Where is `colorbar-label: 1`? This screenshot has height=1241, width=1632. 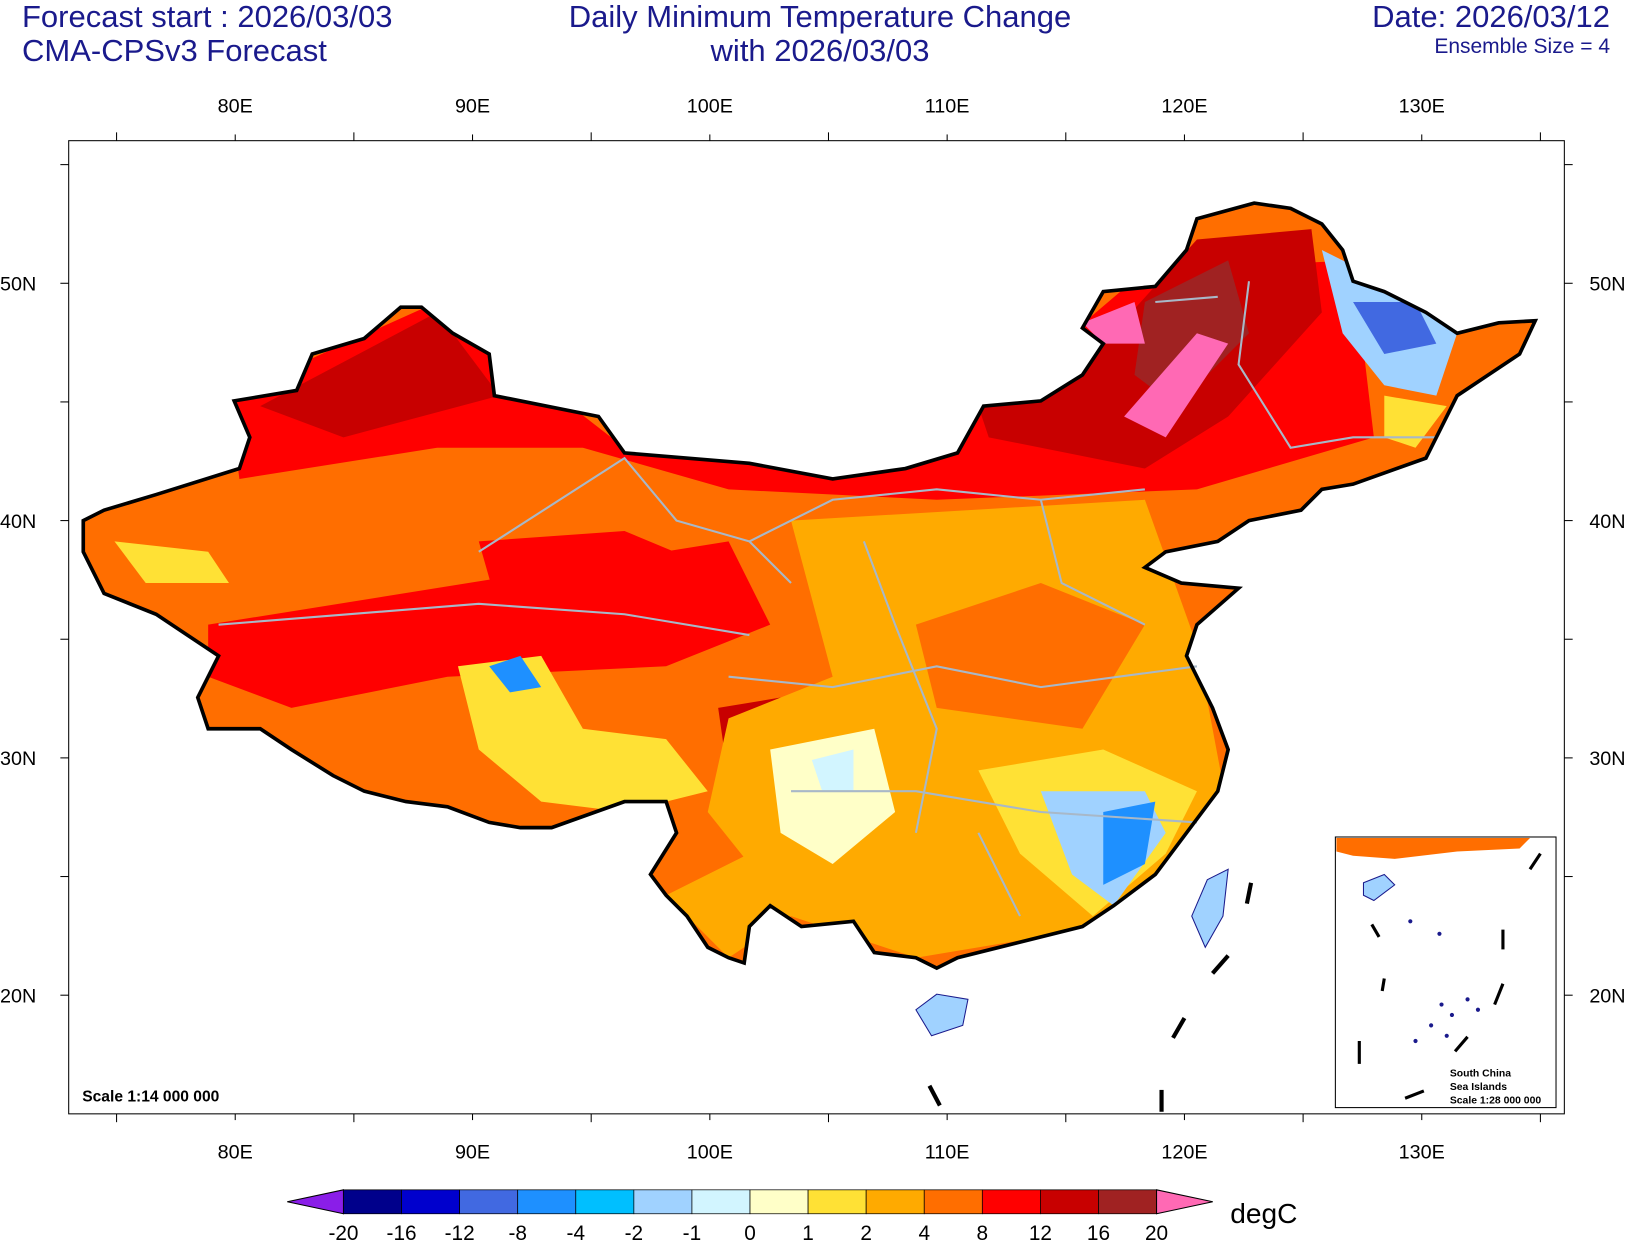 colorbar-label: 1 is located at coordinates (808, 1231).